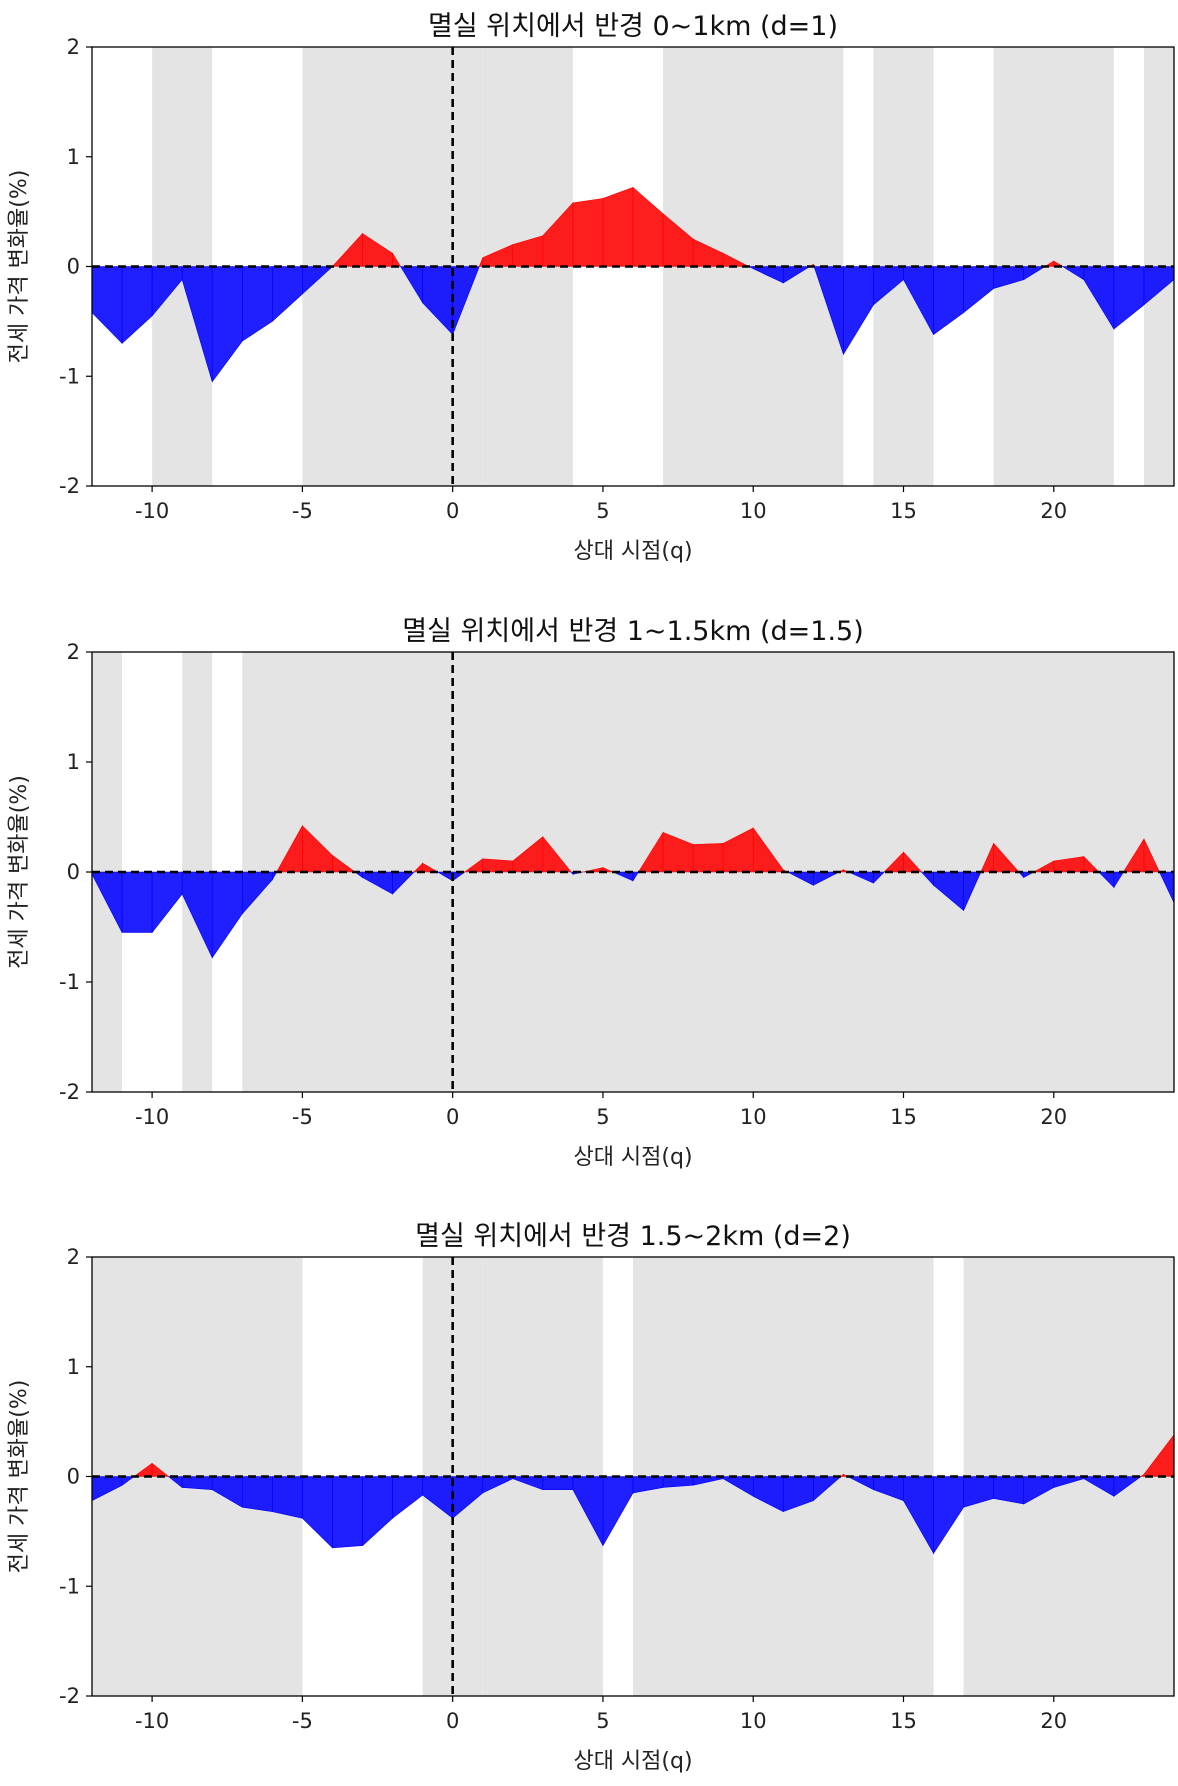  What do you see at coordinates (633, 631) in the screenshot?
I see `chart-title: 멸실 위치에서 반경 1~1.5km (d=1.5)` at bounding box center [633, 631].